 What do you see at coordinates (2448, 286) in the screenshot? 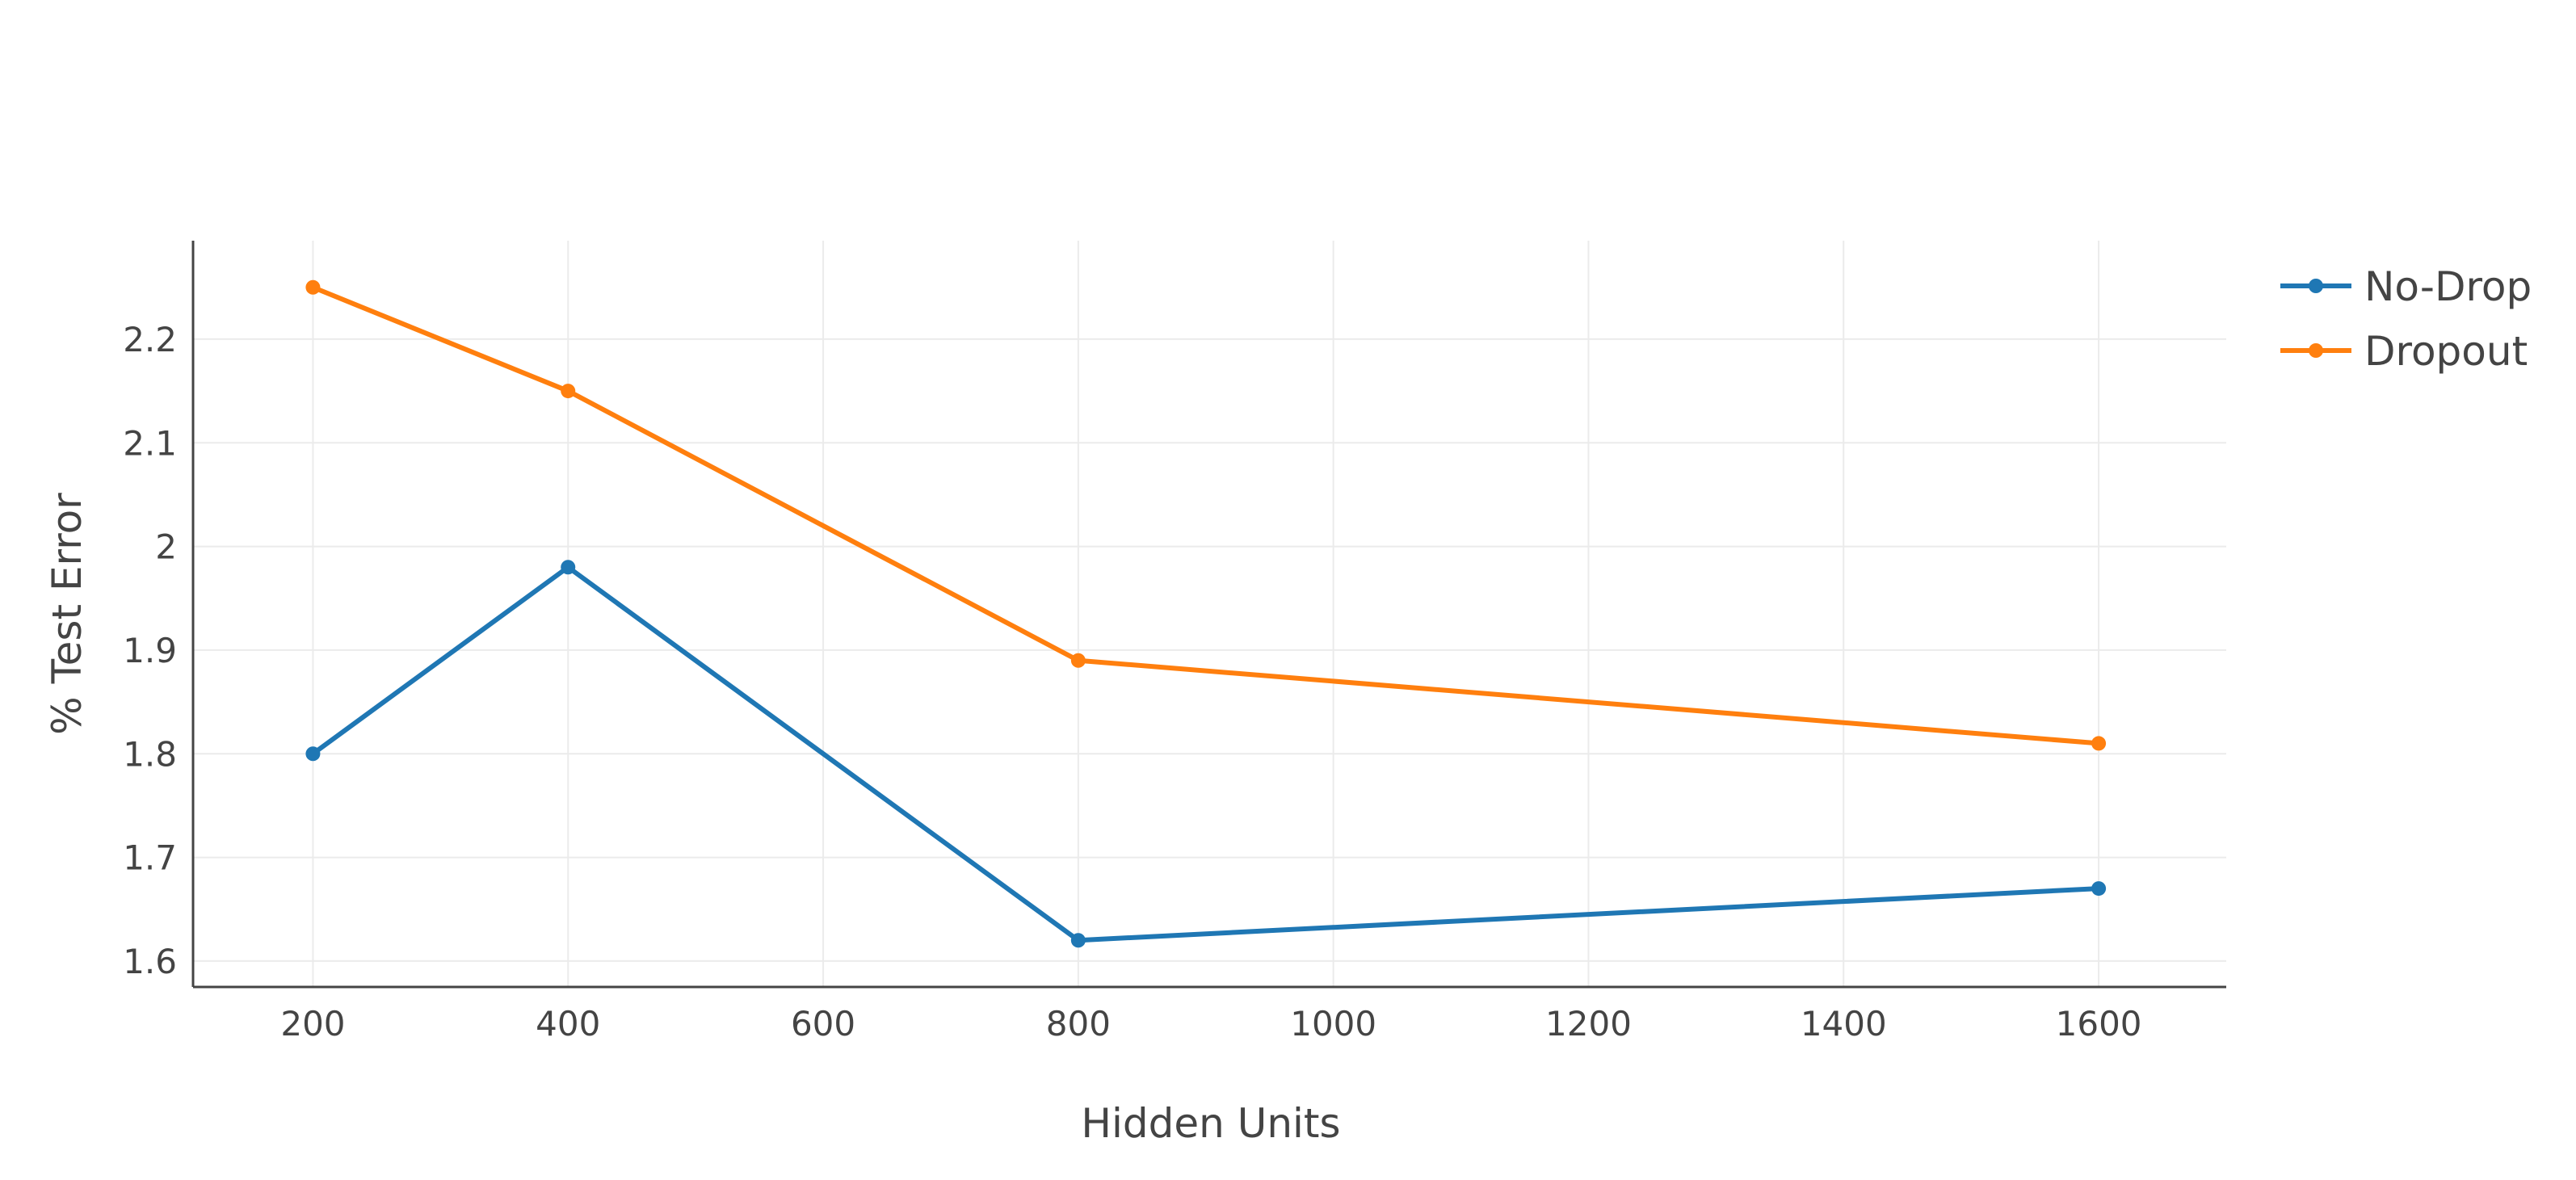
I see `legend-label-no-drop: No-Drop` at bounding box center [2448, 286].